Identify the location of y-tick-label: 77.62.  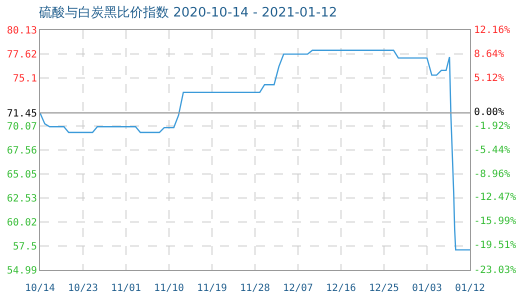
(21, 54).